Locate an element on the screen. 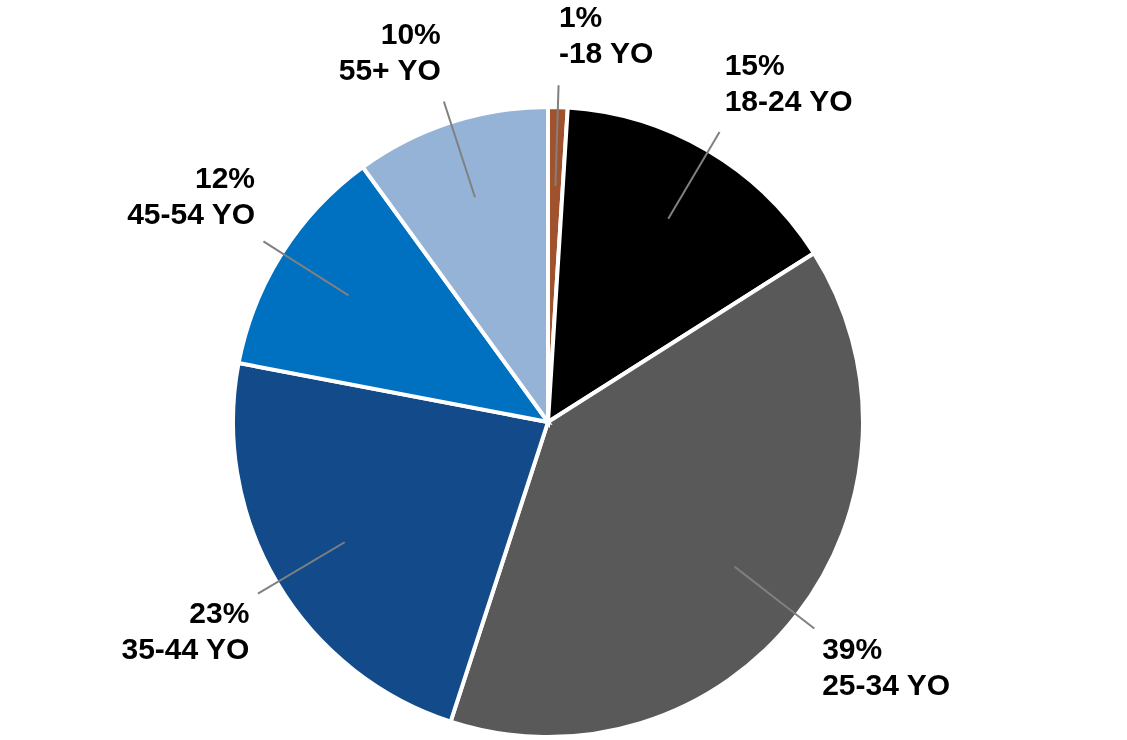  slice-label: 25-34 YO is located at coordinates (886, 684).